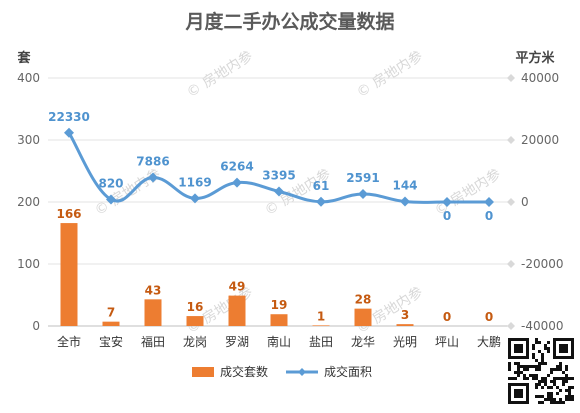  Describe the element at coordinates (237, 341) in the screenshot. I see `category-label: 罗湖` at that location.